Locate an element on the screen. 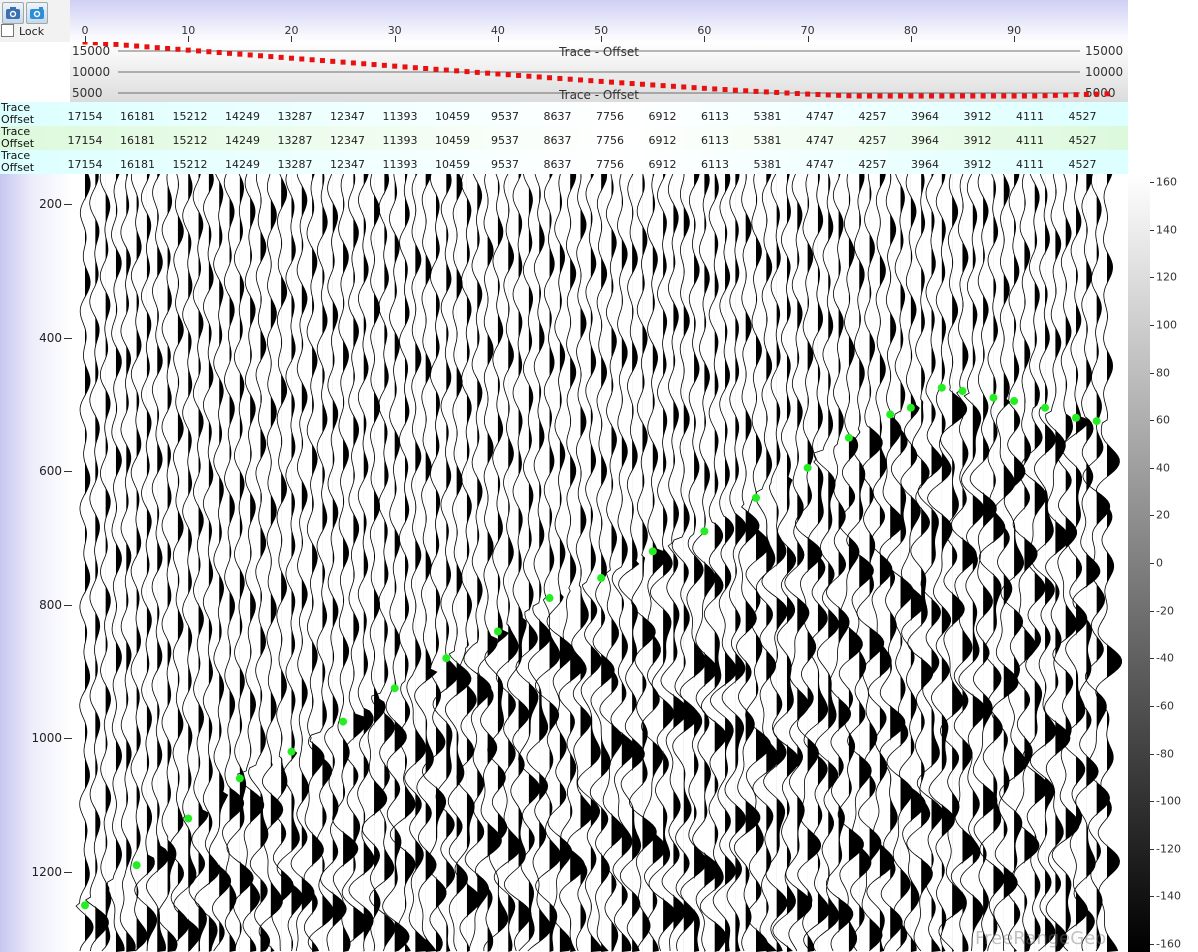 Image resolution: width=1198 pixels, height=952 pixels. header-offset-value: 4257 is located at coordinates (872, 116).